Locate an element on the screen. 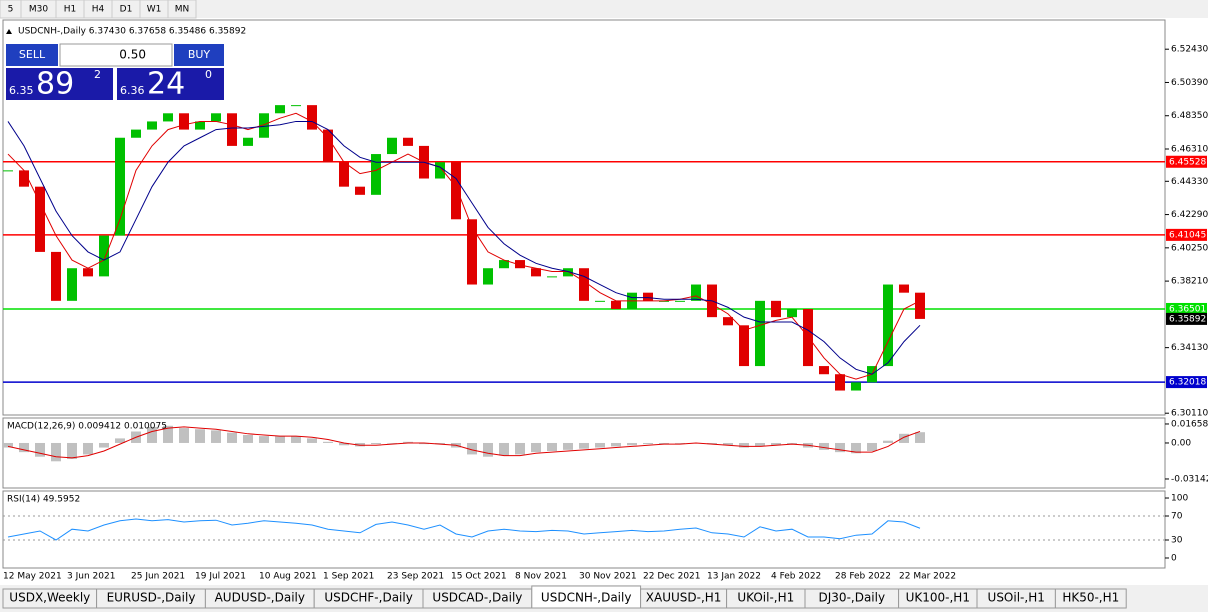 The height and width of the screenshot is (612, 1208). macd-label: MACD(12,26,9) 0.009412 0.010075 is located at coordinates (87, 427).